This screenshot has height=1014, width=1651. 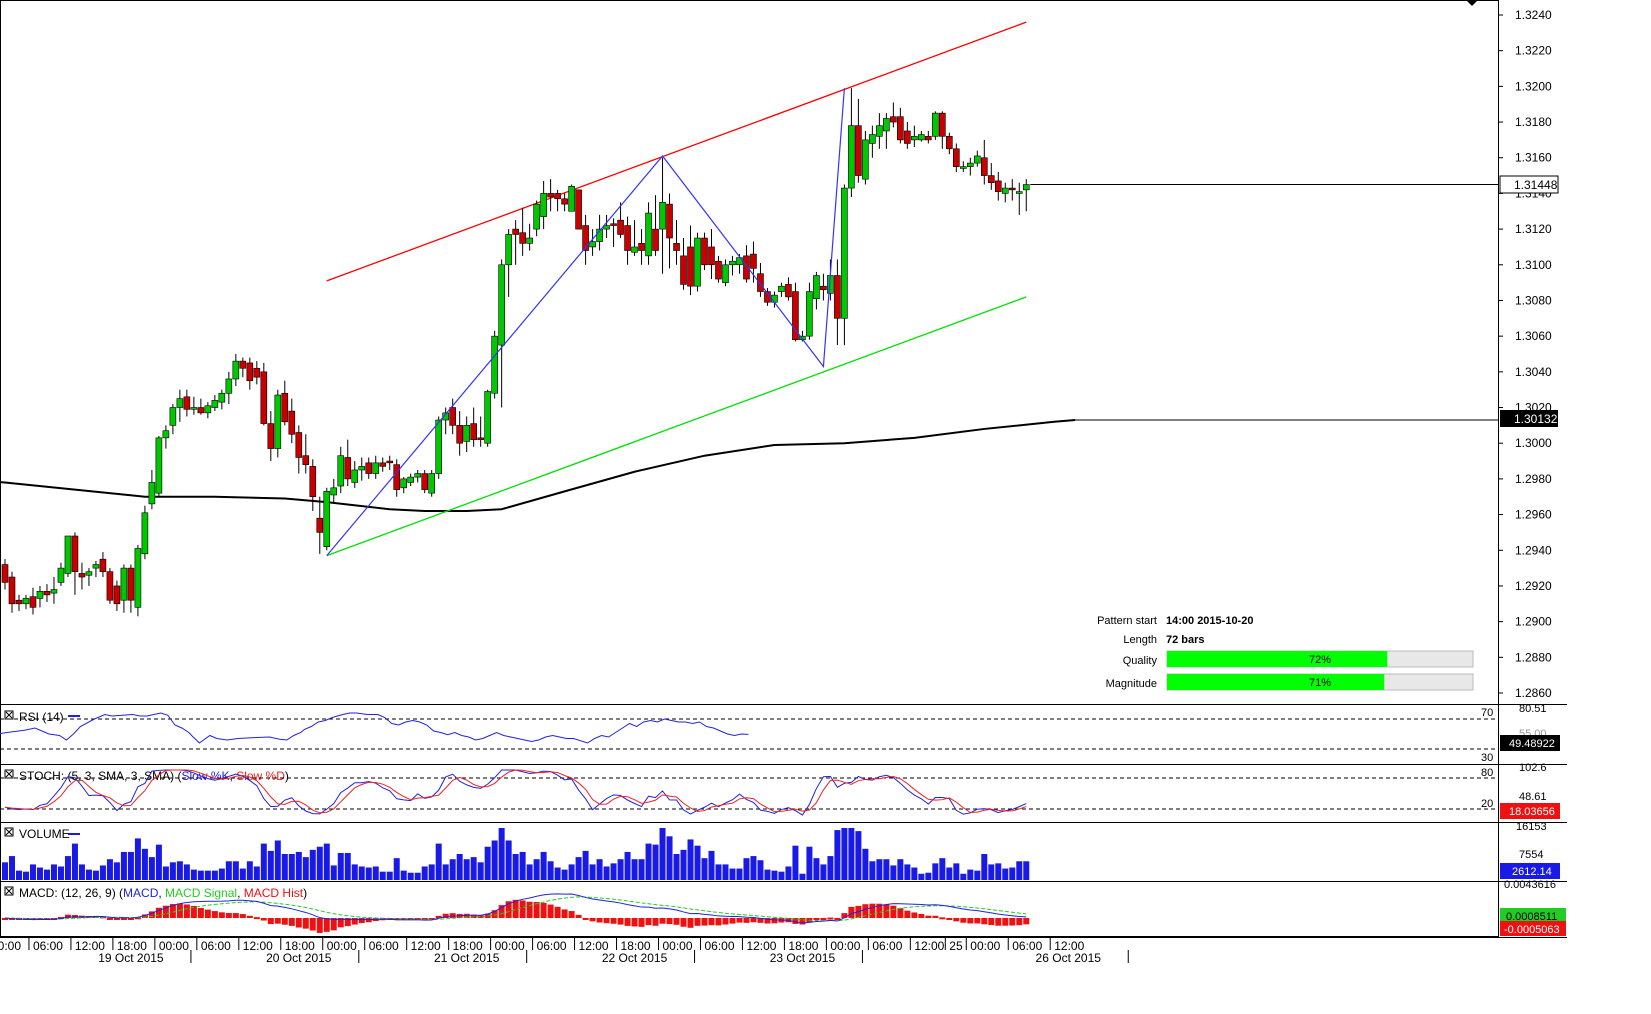 What do you see at coordinates (1530, 885) in the screenshot?
I see `macd-top-value: 0.0043616` at bounding box center [1530, 885].